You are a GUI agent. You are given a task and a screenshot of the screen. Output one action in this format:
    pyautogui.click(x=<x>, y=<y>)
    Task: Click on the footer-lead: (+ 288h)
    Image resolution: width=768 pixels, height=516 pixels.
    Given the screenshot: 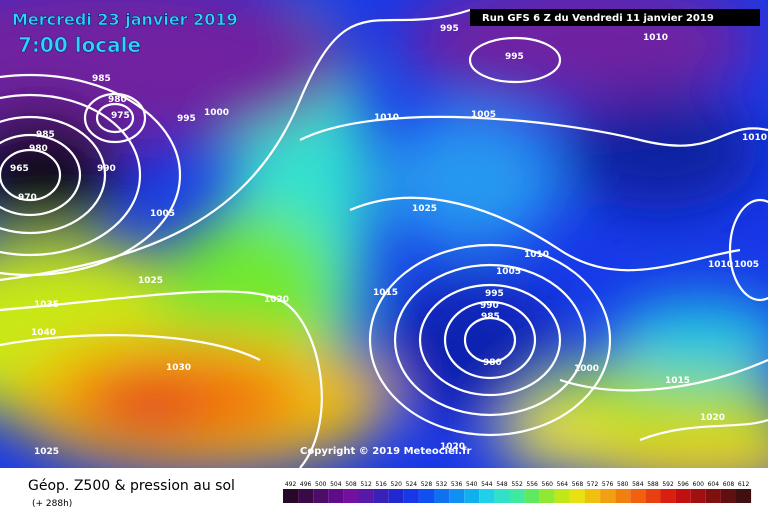 What is the action you would take?
    pyautogui.click(x=52, y=504)
    